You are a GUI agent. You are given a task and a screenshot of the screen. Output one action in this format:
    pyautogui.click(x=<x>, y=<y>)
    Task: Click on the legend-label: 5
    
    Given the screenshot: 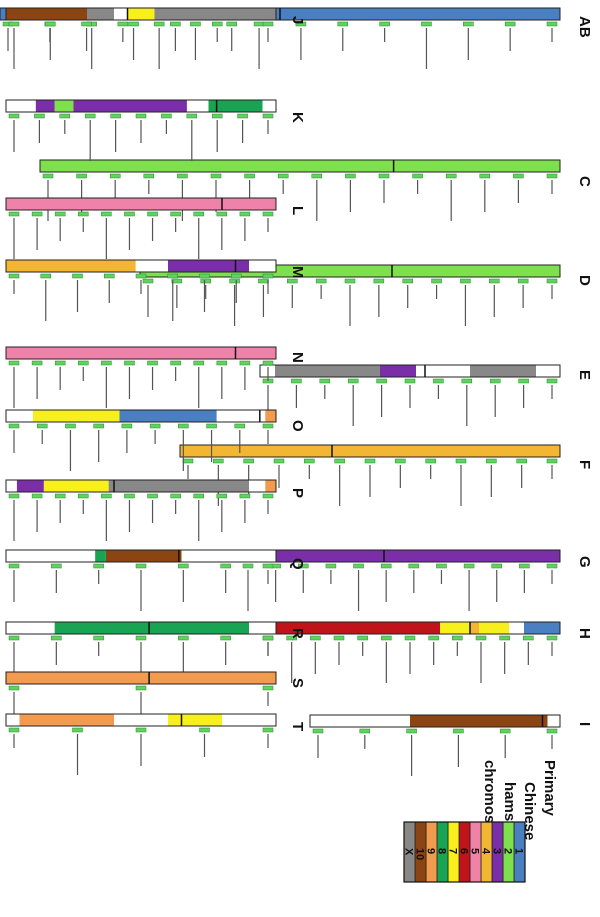 What is the action you would take?
    pyautogui.click(x=475, y=851)
    